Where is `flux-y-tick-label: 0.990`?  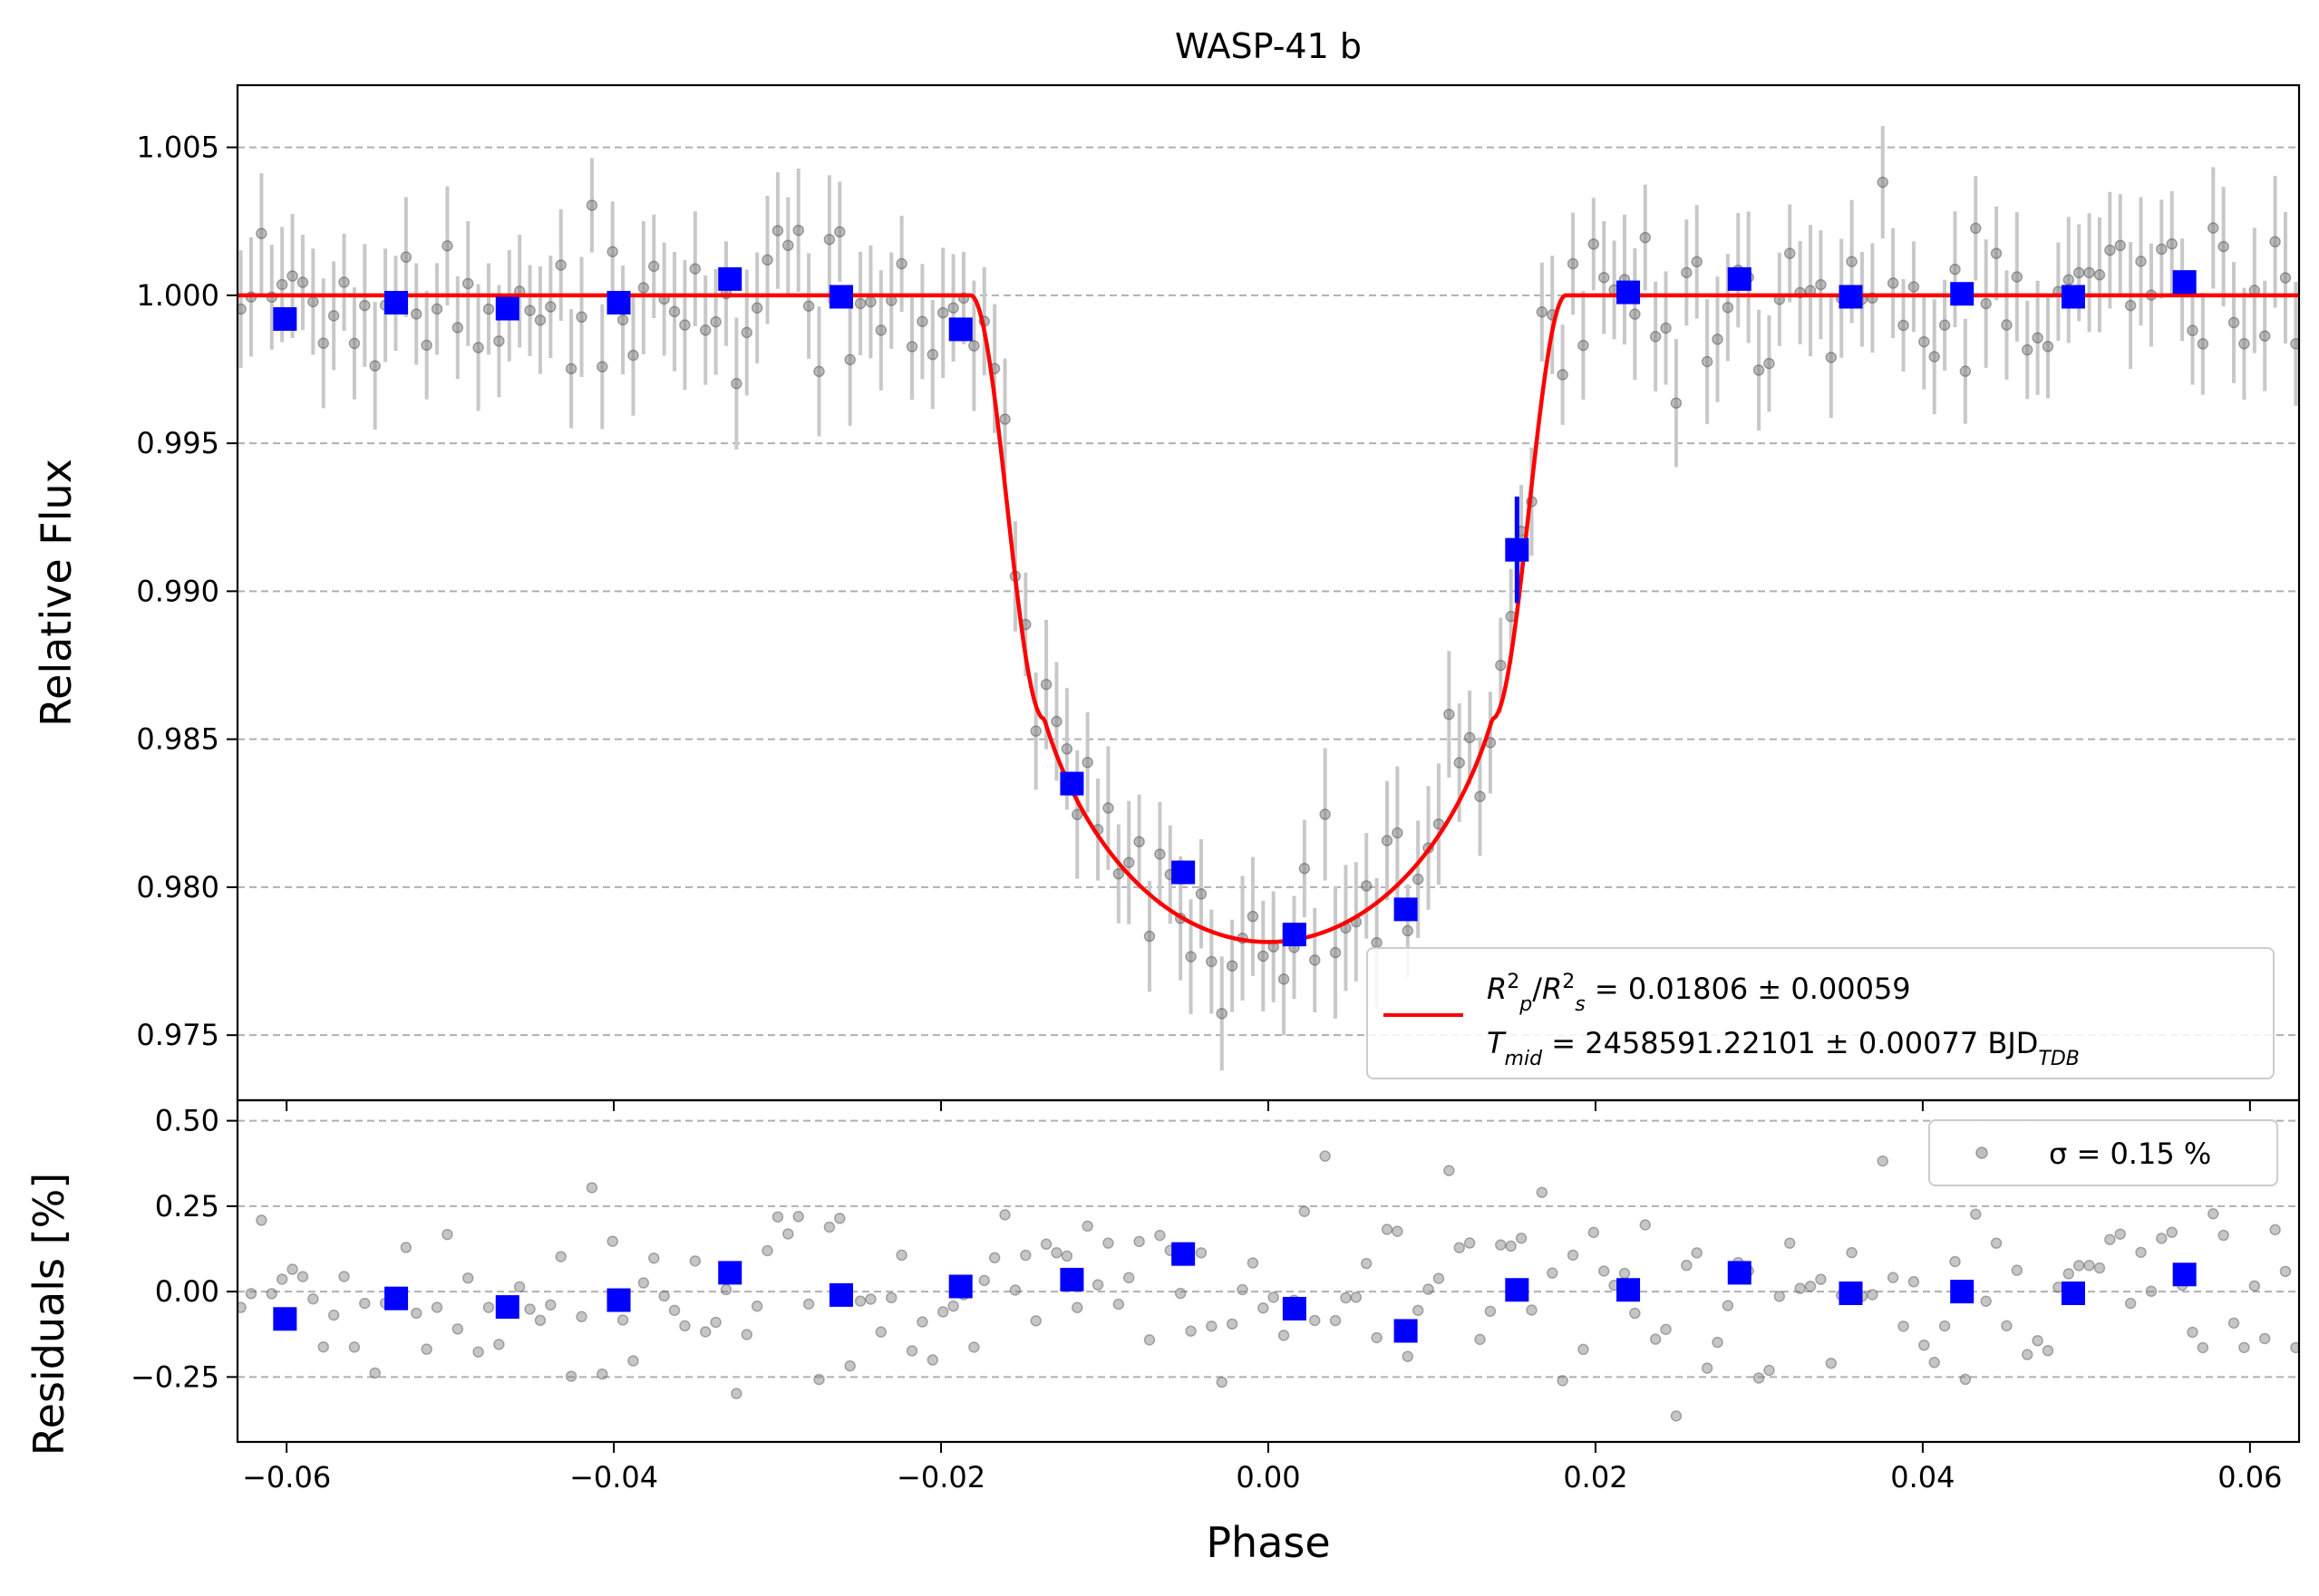
flux-y-tick-label: 0.990 is located at coordinates (177, 591).